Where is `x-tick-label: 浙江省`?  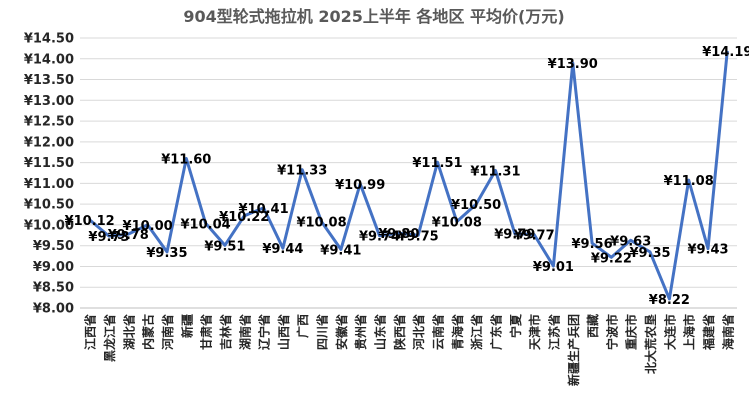 x-tick-label: 浙江省 is located at coordinates (476, 332).